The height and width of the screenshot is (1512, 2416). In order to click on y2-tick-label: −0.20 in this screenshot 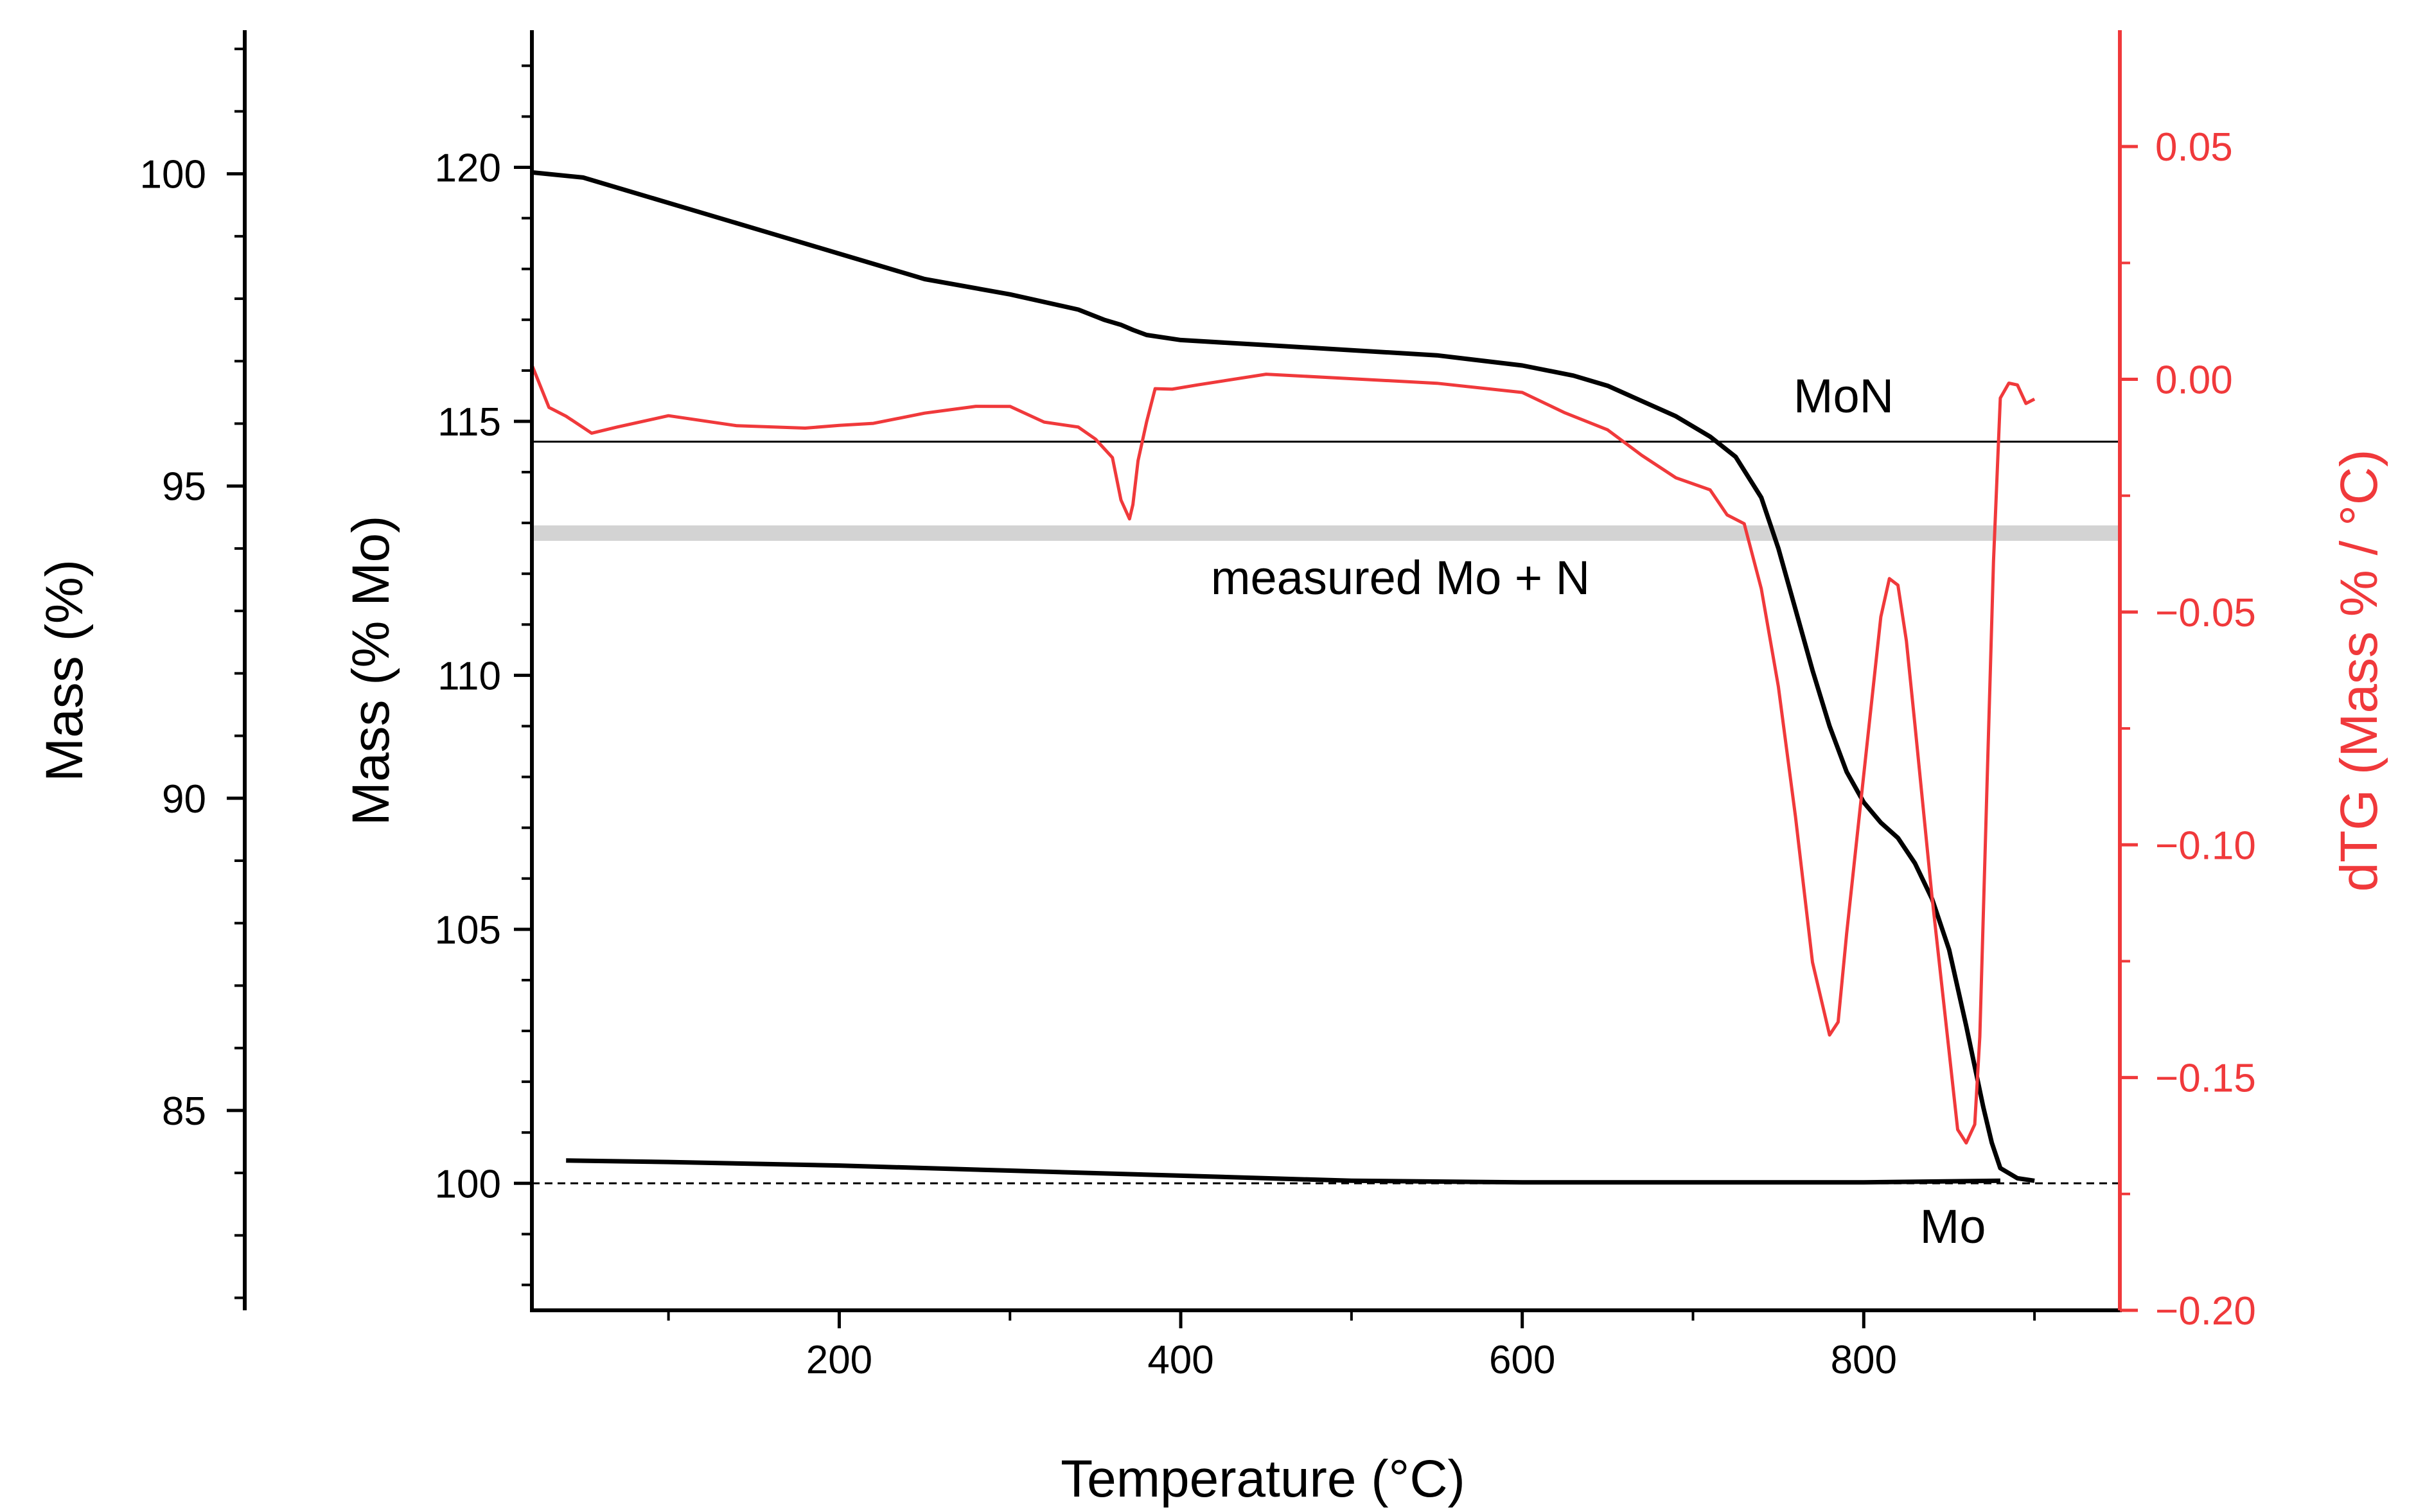, I will do `click(2205, 1311)`.